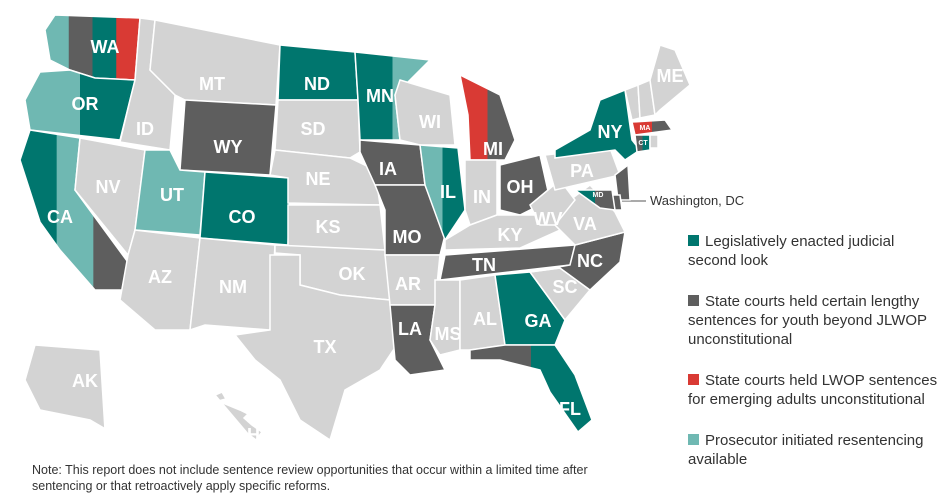 Image resolution: width=950 pixels, height=501 pixels. What do you see at coordinates (107, 187) in the screenshot?
I see `state-label: NV` at bounding box center [107, 187].